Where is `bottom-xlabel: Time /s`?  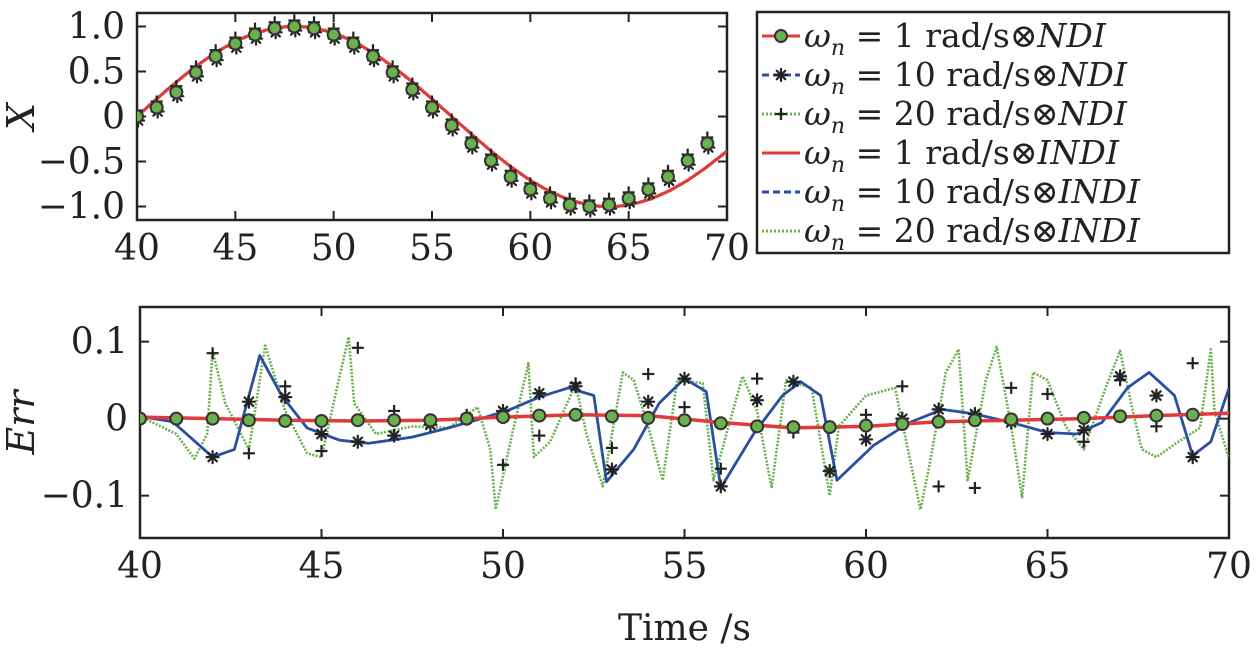 bottom-xlabel: Time /s is located at coordinates (684, 628).